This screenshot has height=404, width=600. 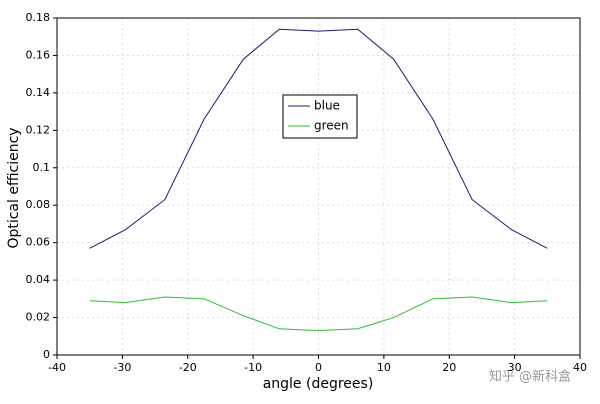 I want to click on y-tick-label: 0.12, so click(x=38, y=129).